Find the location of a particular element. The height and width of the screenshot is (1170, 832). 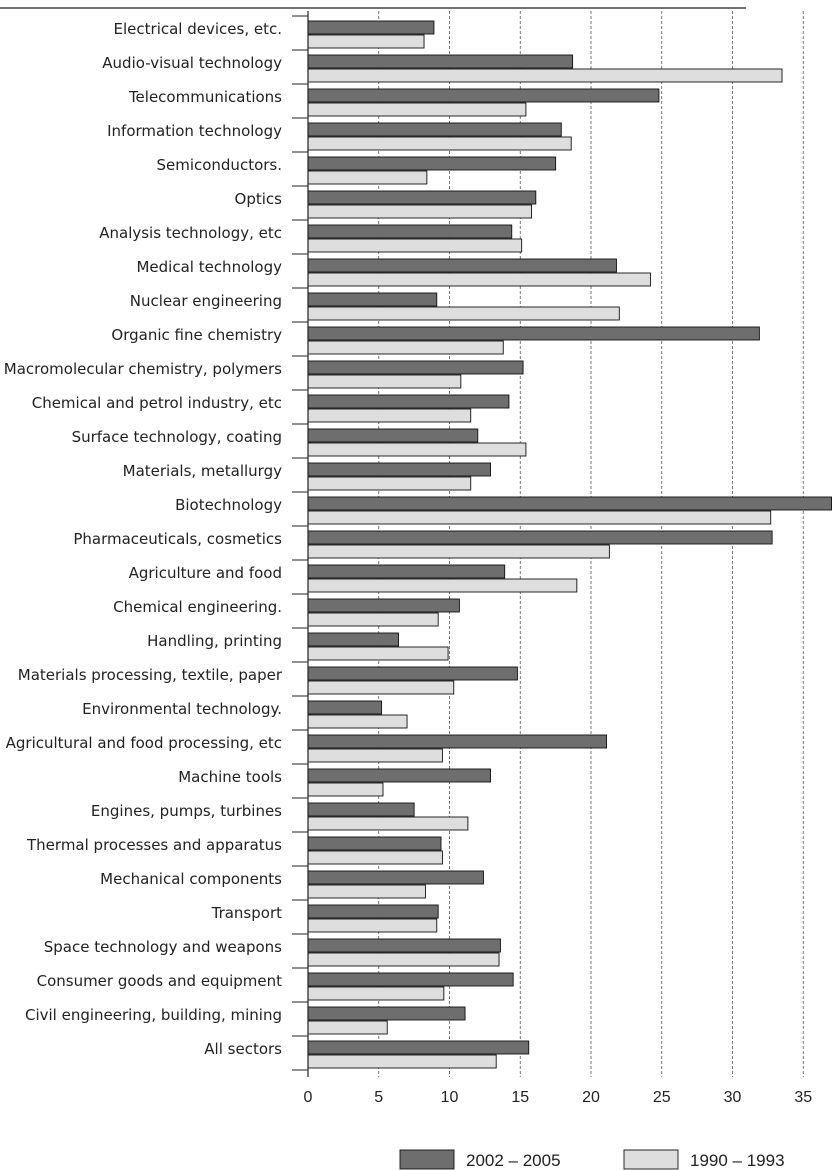

category-label: Agricultural and food processing, etc is located at coordinates (144, 743).